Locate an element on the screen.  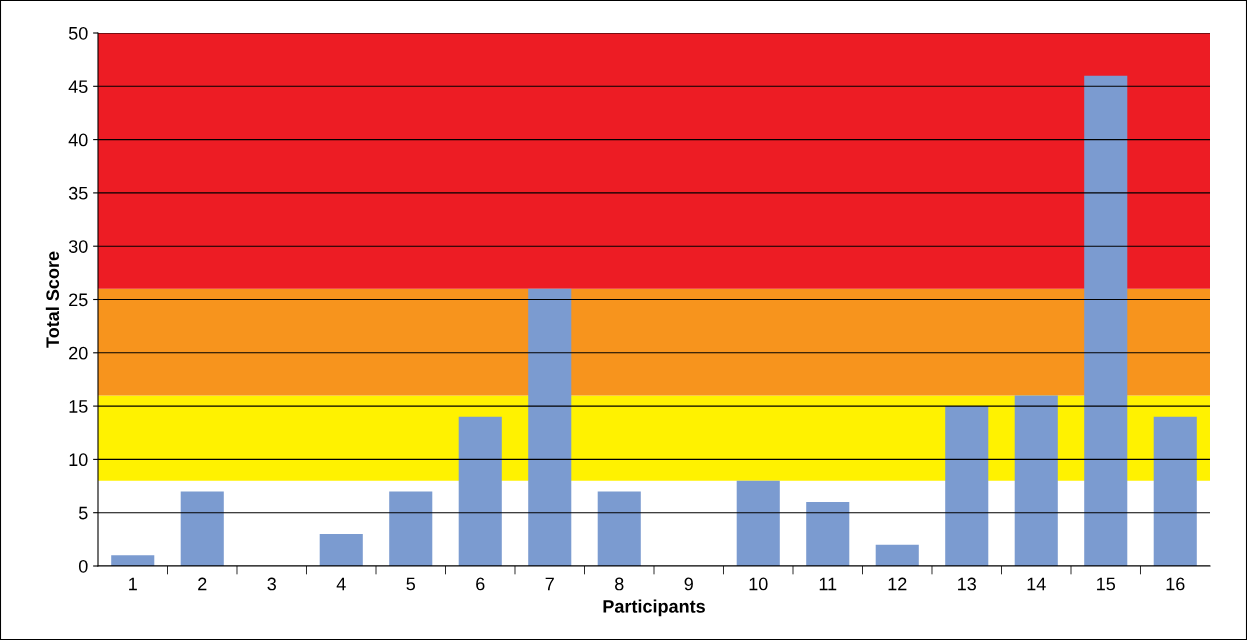
y-tick-label: 40 is located at coordinates (78, 140).